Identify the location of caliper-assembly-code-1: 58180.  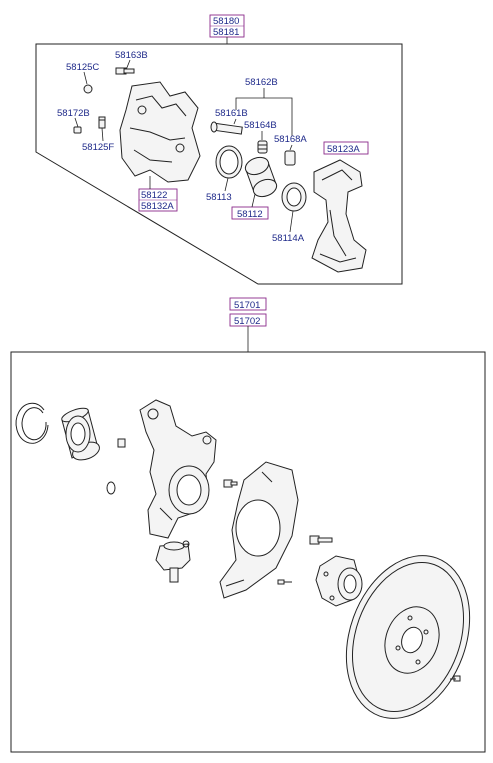
(226, 21).